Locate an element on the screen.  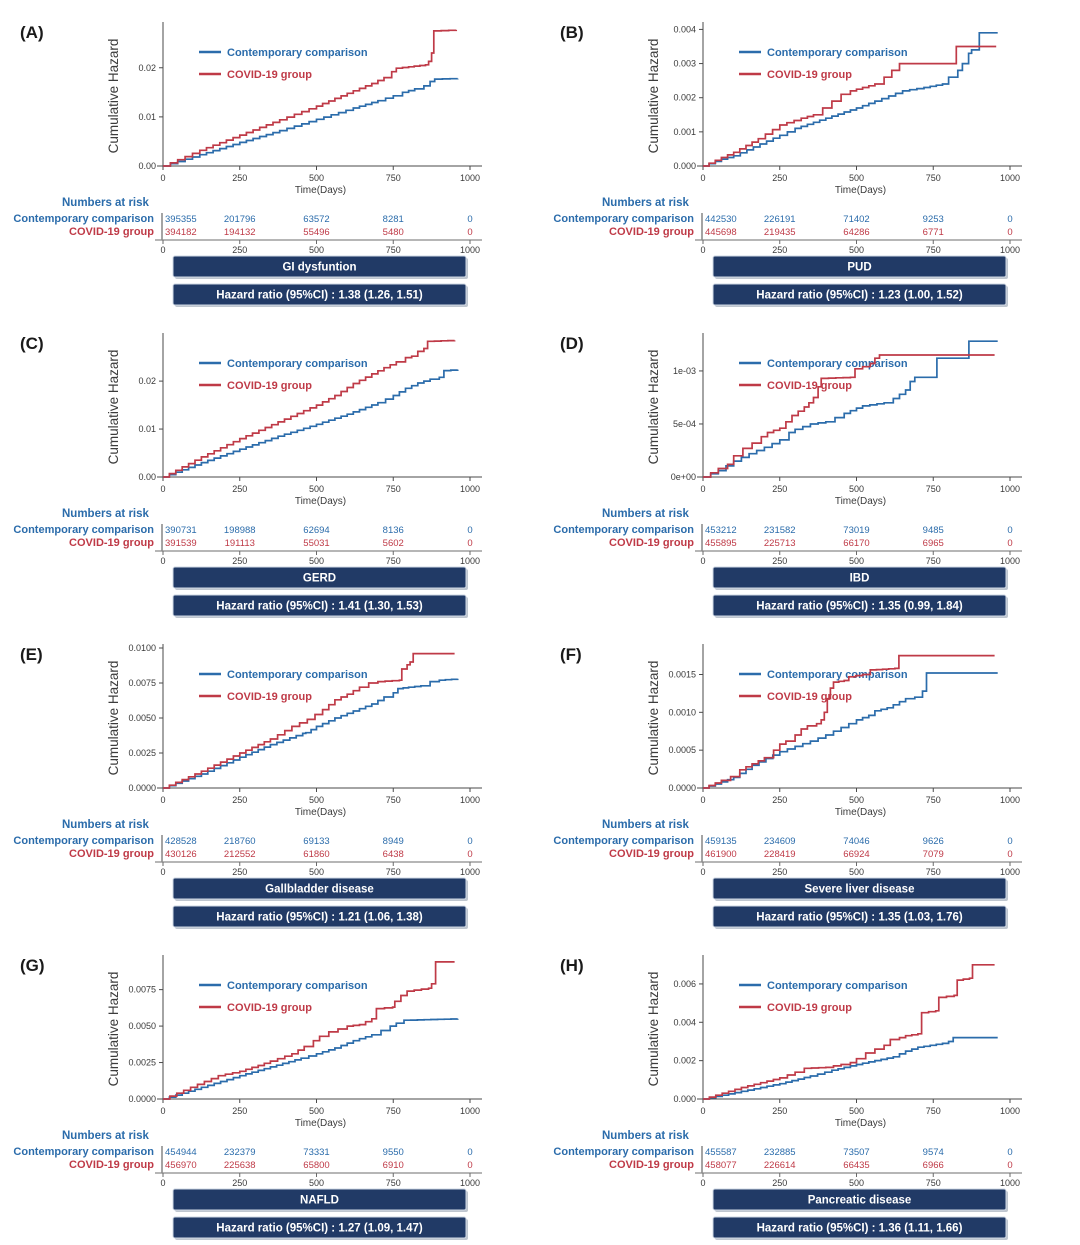
risk-value: 66435 is located at coordinates (856, 1165).